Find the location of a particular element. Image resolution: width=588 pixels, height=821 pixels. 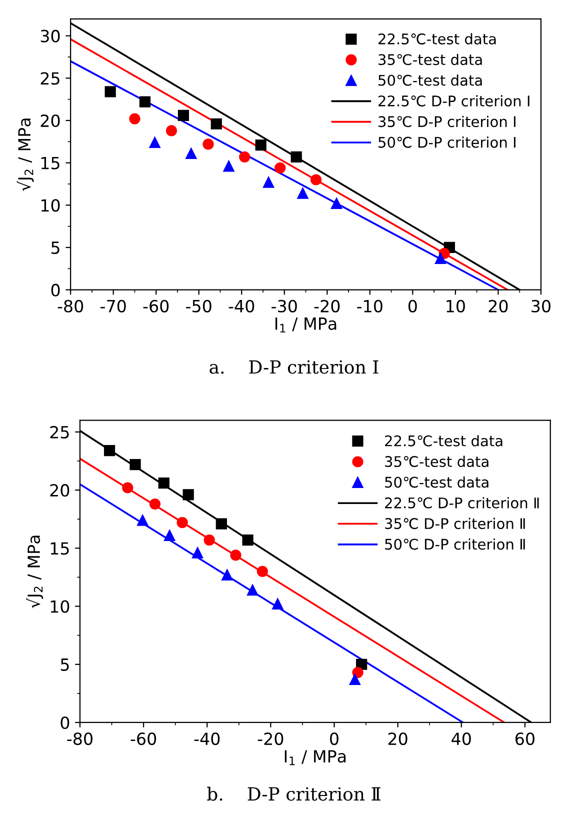

x-tick-label: -30 is located at coordinates (284, 306).